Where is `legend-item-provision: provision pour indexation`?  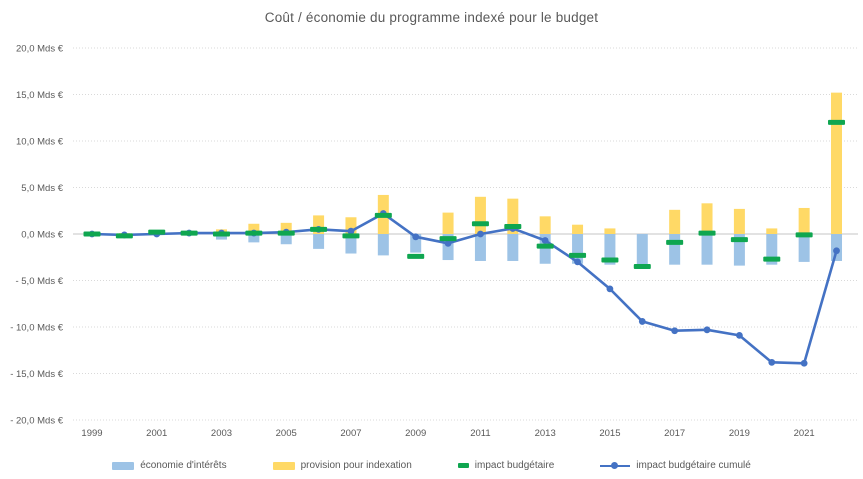 legend-item-provision: provision pour indexation is located at coordinates (342, 465).